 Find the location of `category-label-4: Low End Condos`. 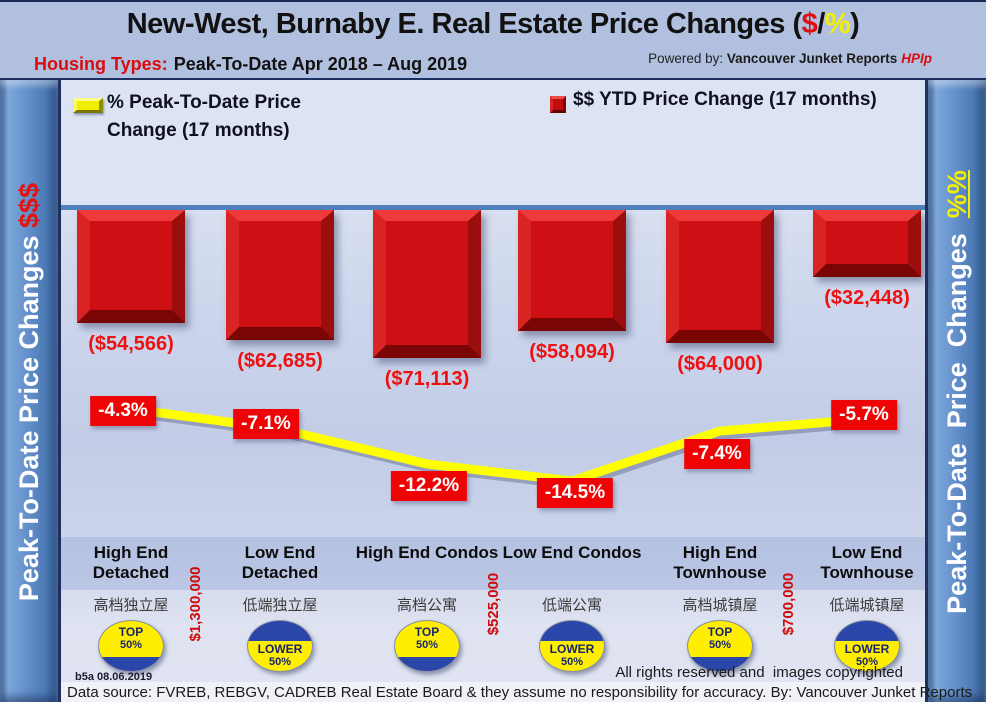

category-label-4: Low End Condos is located at coordinates (572, 553).